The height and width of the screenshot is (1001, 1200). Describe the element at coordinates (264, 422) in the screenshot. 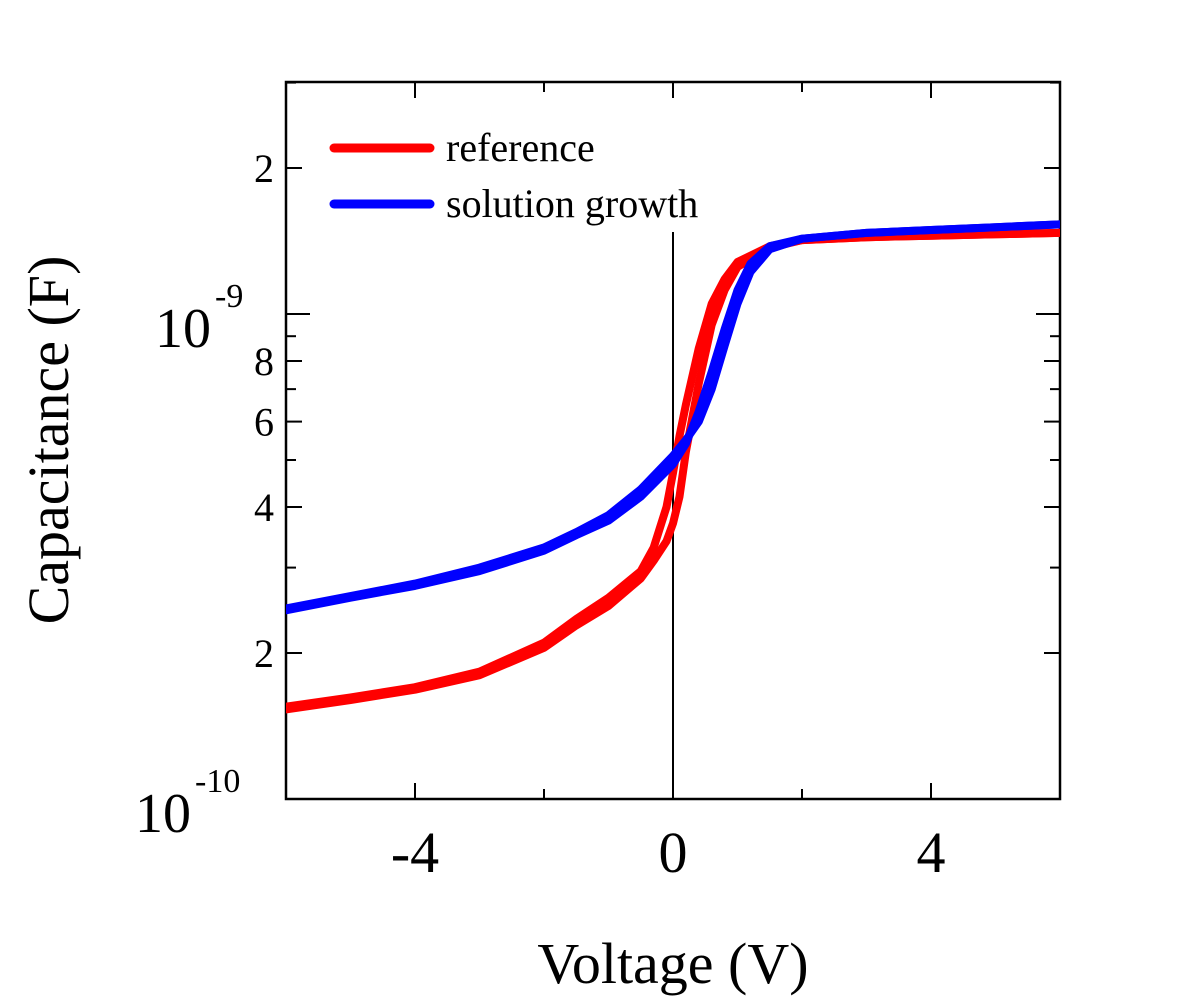

I see `y-tick-label: 6` at that location.